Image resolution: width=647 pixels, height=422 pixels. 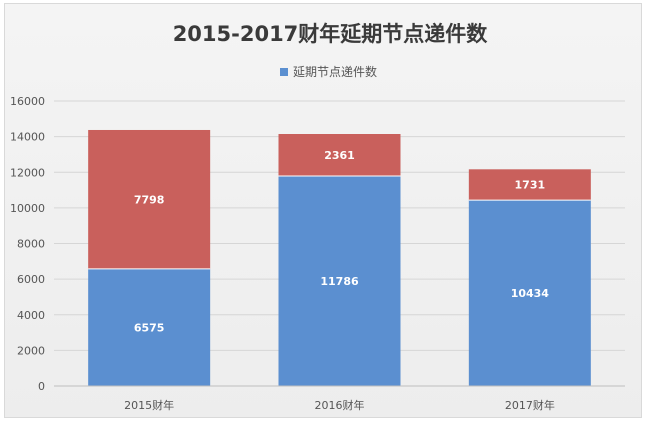 I want to click on data-label: 10434, so click(x=530, y=293).